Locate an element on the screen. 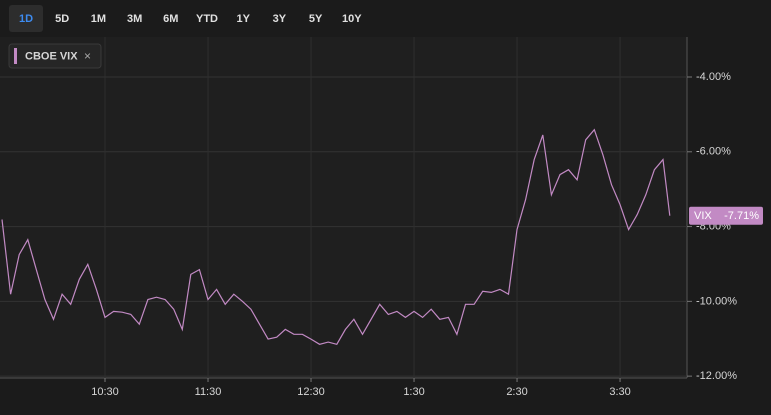  legend-label: CBOE VIX is located at coordinates (51, 56).